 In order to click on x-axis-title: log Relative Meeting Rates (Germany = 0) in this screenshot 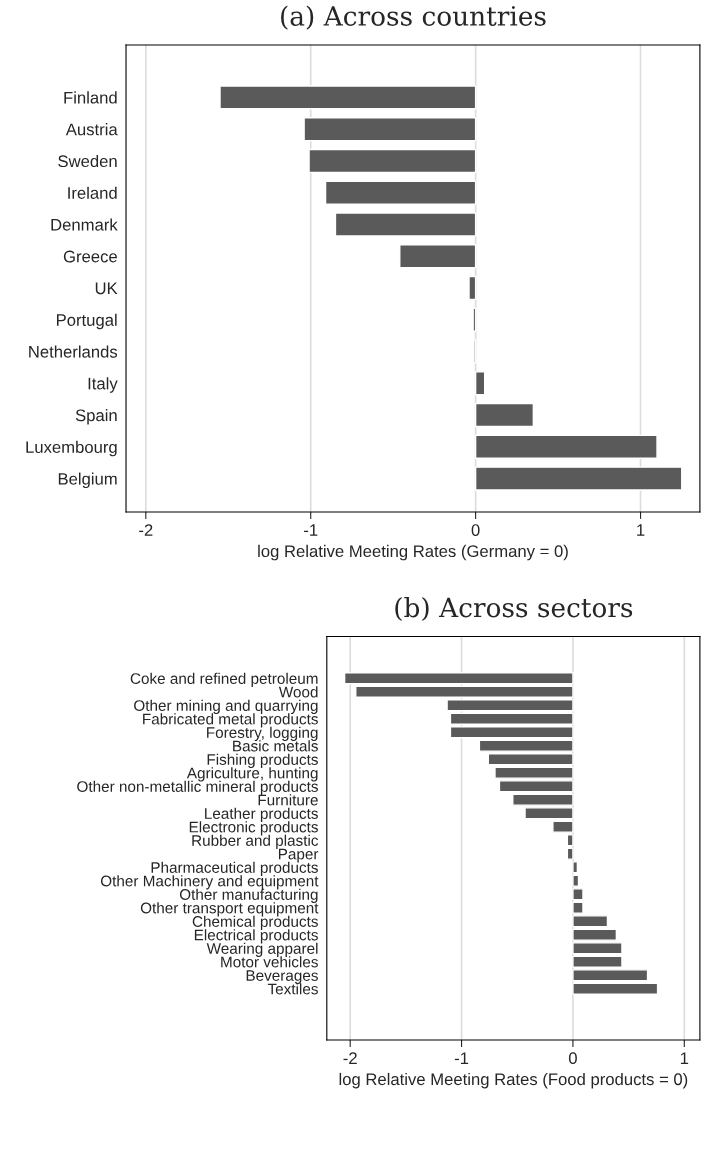, I will do `click(413, 552)`.